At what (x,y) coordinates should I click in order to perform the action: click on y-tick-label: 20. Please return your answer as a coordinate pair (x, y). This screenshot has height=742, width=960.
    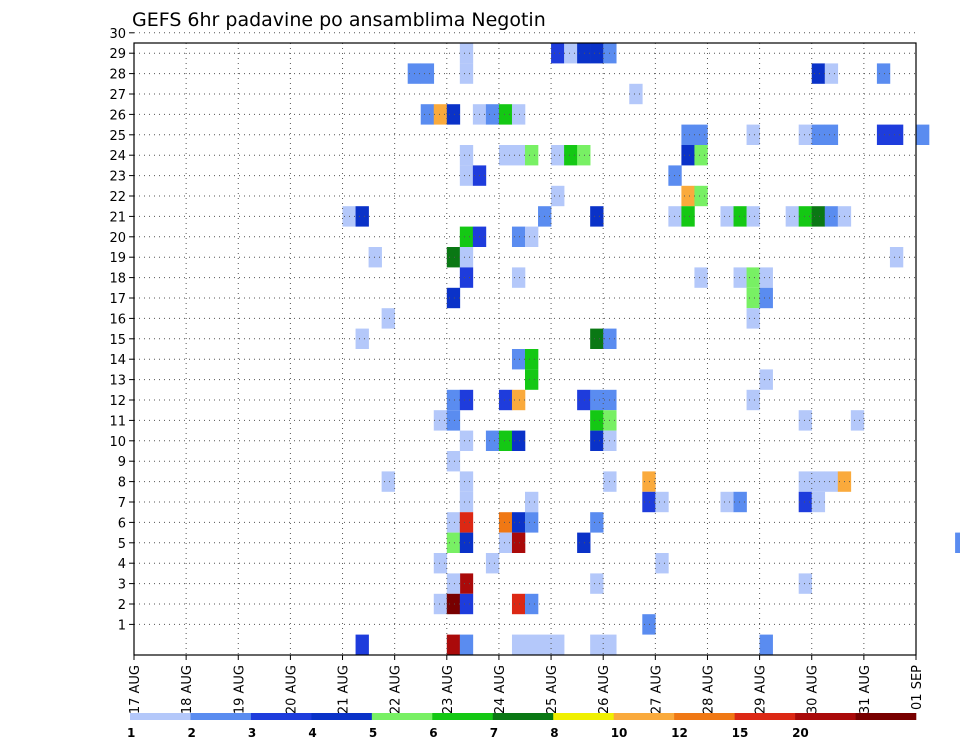
    Looking at the image, I should click on (117, 238).